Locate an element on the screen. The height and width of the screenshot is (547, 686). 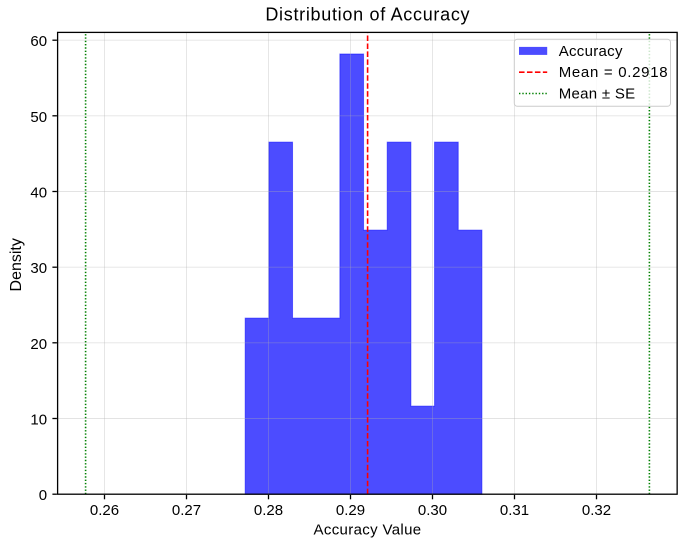
svg-text: 0.27 is located at coordinates (186, 510).